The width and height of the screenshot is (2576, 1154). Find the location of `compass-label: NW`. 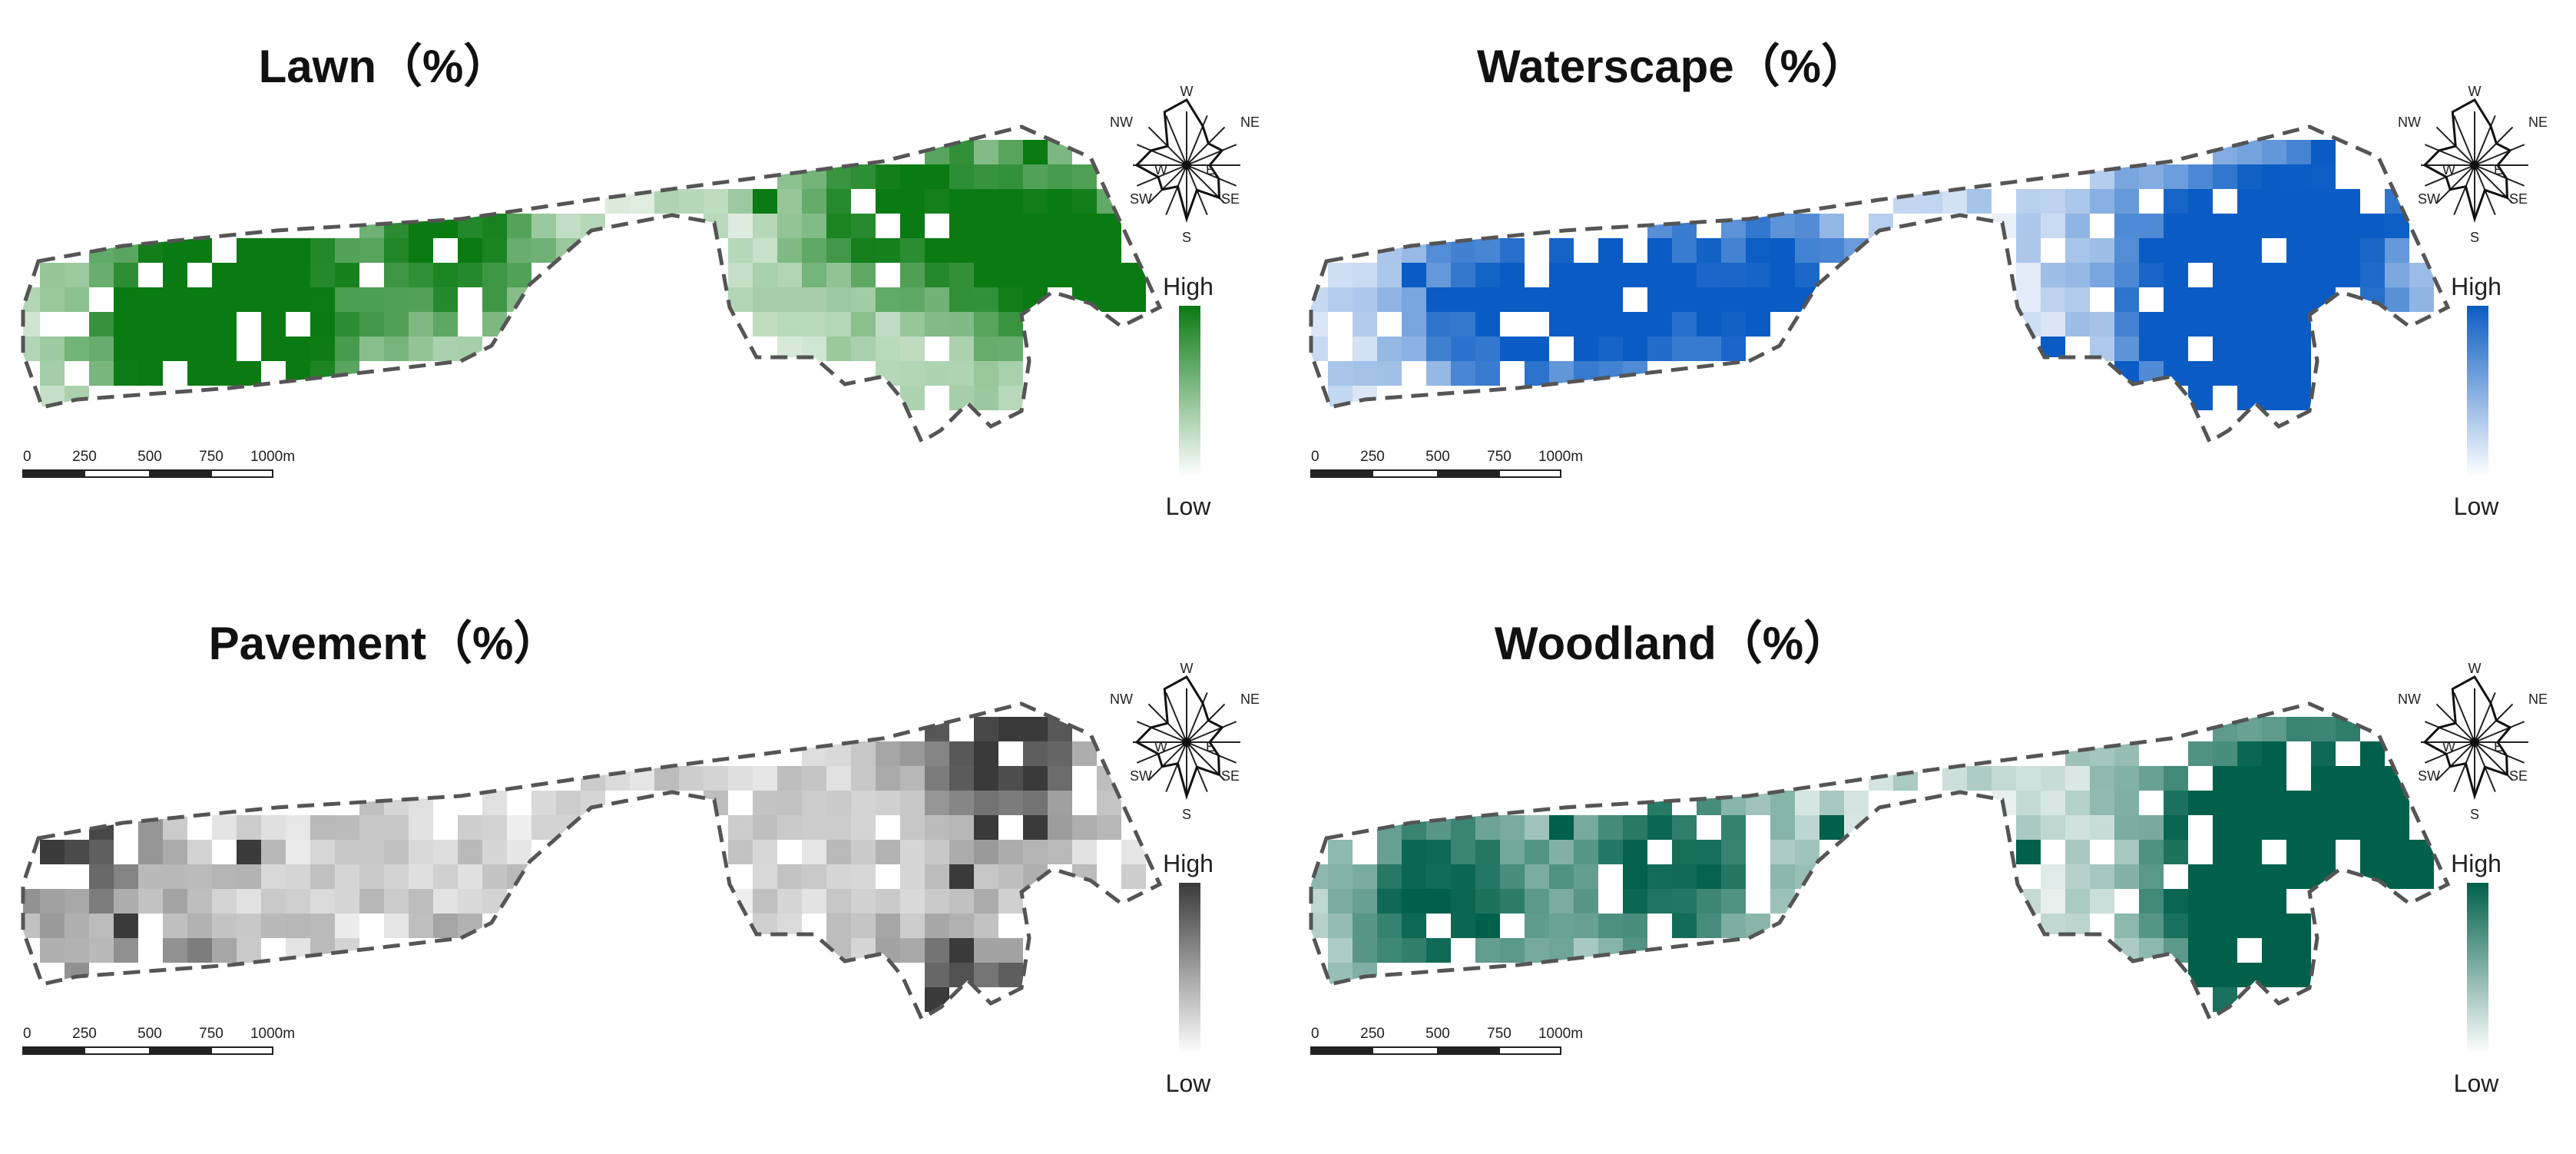

compass-label: NW is located at coordinates (1121, 122).